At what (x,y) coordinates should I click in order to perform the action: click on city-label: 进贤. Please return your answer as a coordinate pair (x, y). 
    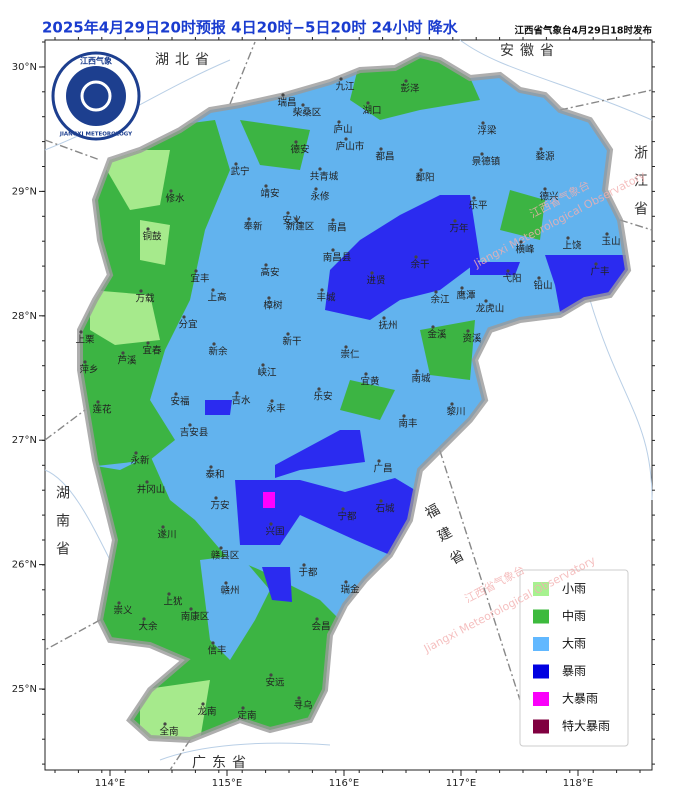
    Looking at the image, I should click on (376, 281).